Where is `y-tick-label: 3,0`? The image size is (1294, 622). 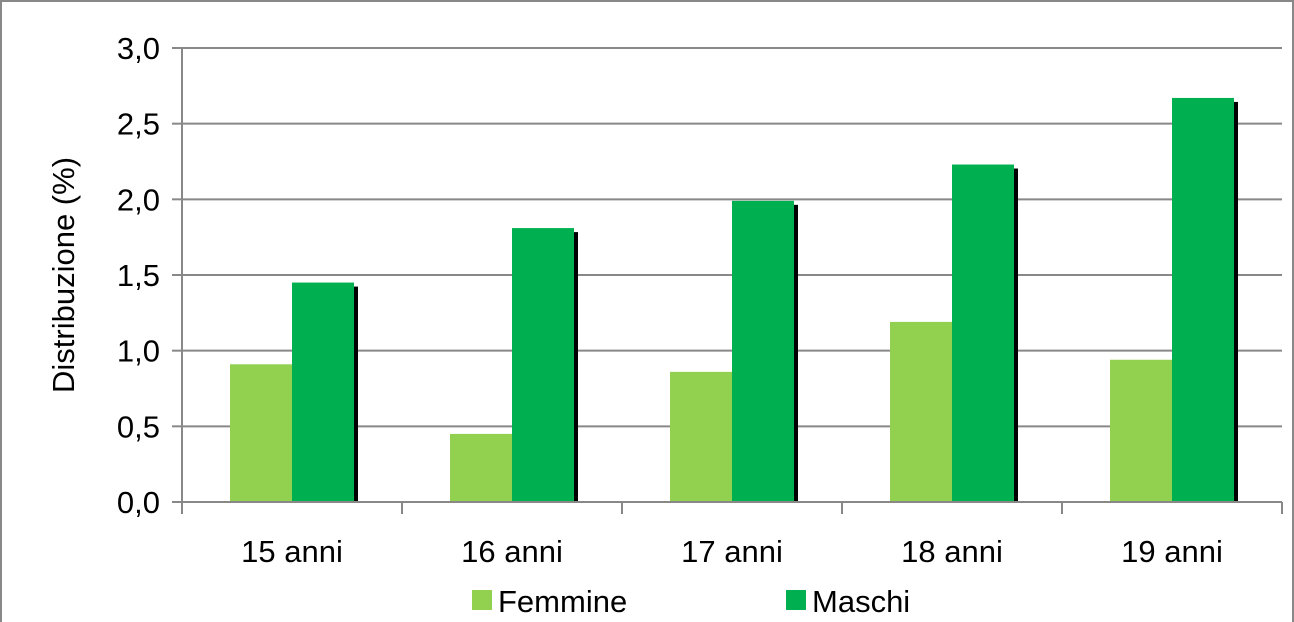
y-tick-label: 3,0 is located at coordinates (138, 48).